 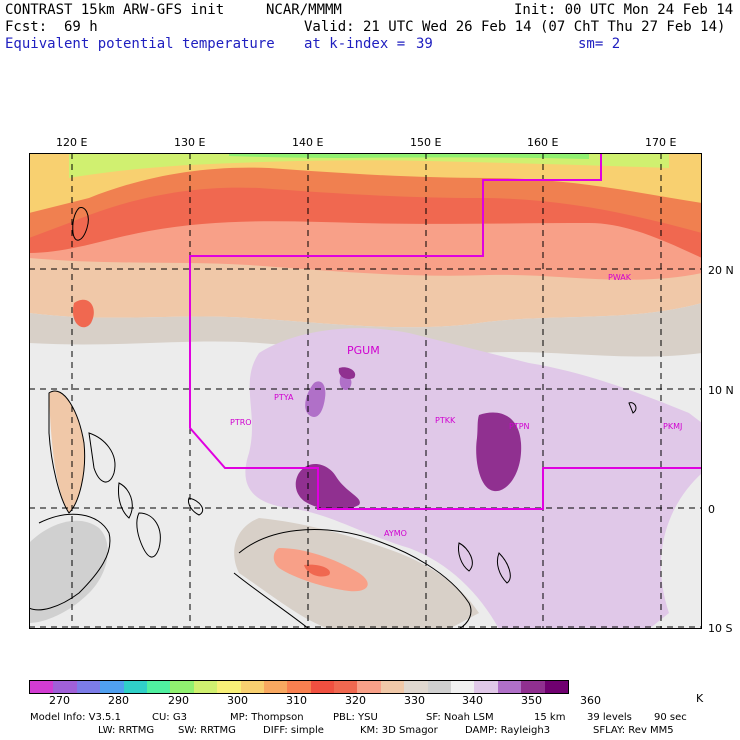 I want to click on colorbar-label: 330, so click(x=414, y=700).